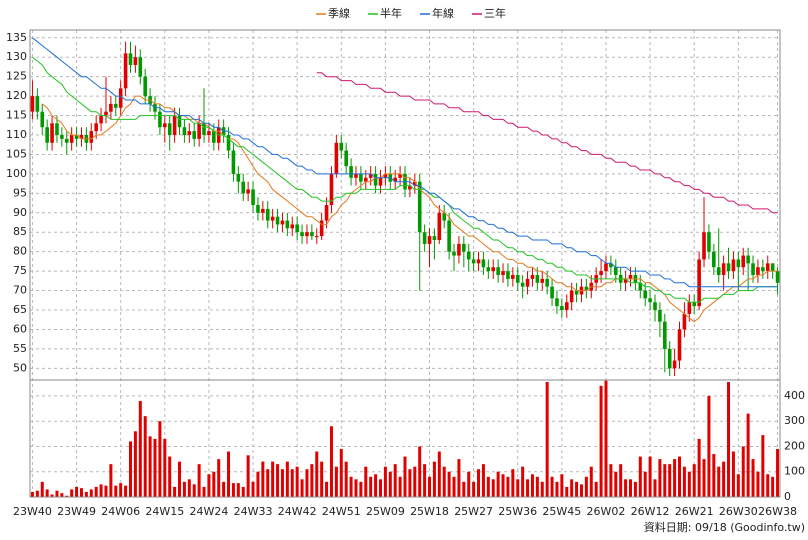 This screenshot has height=540, width=808. What do you see at coordinates (20, 212) in the screenshot?
I see `y-tick-label: 90` at bounding box center [20, 212].